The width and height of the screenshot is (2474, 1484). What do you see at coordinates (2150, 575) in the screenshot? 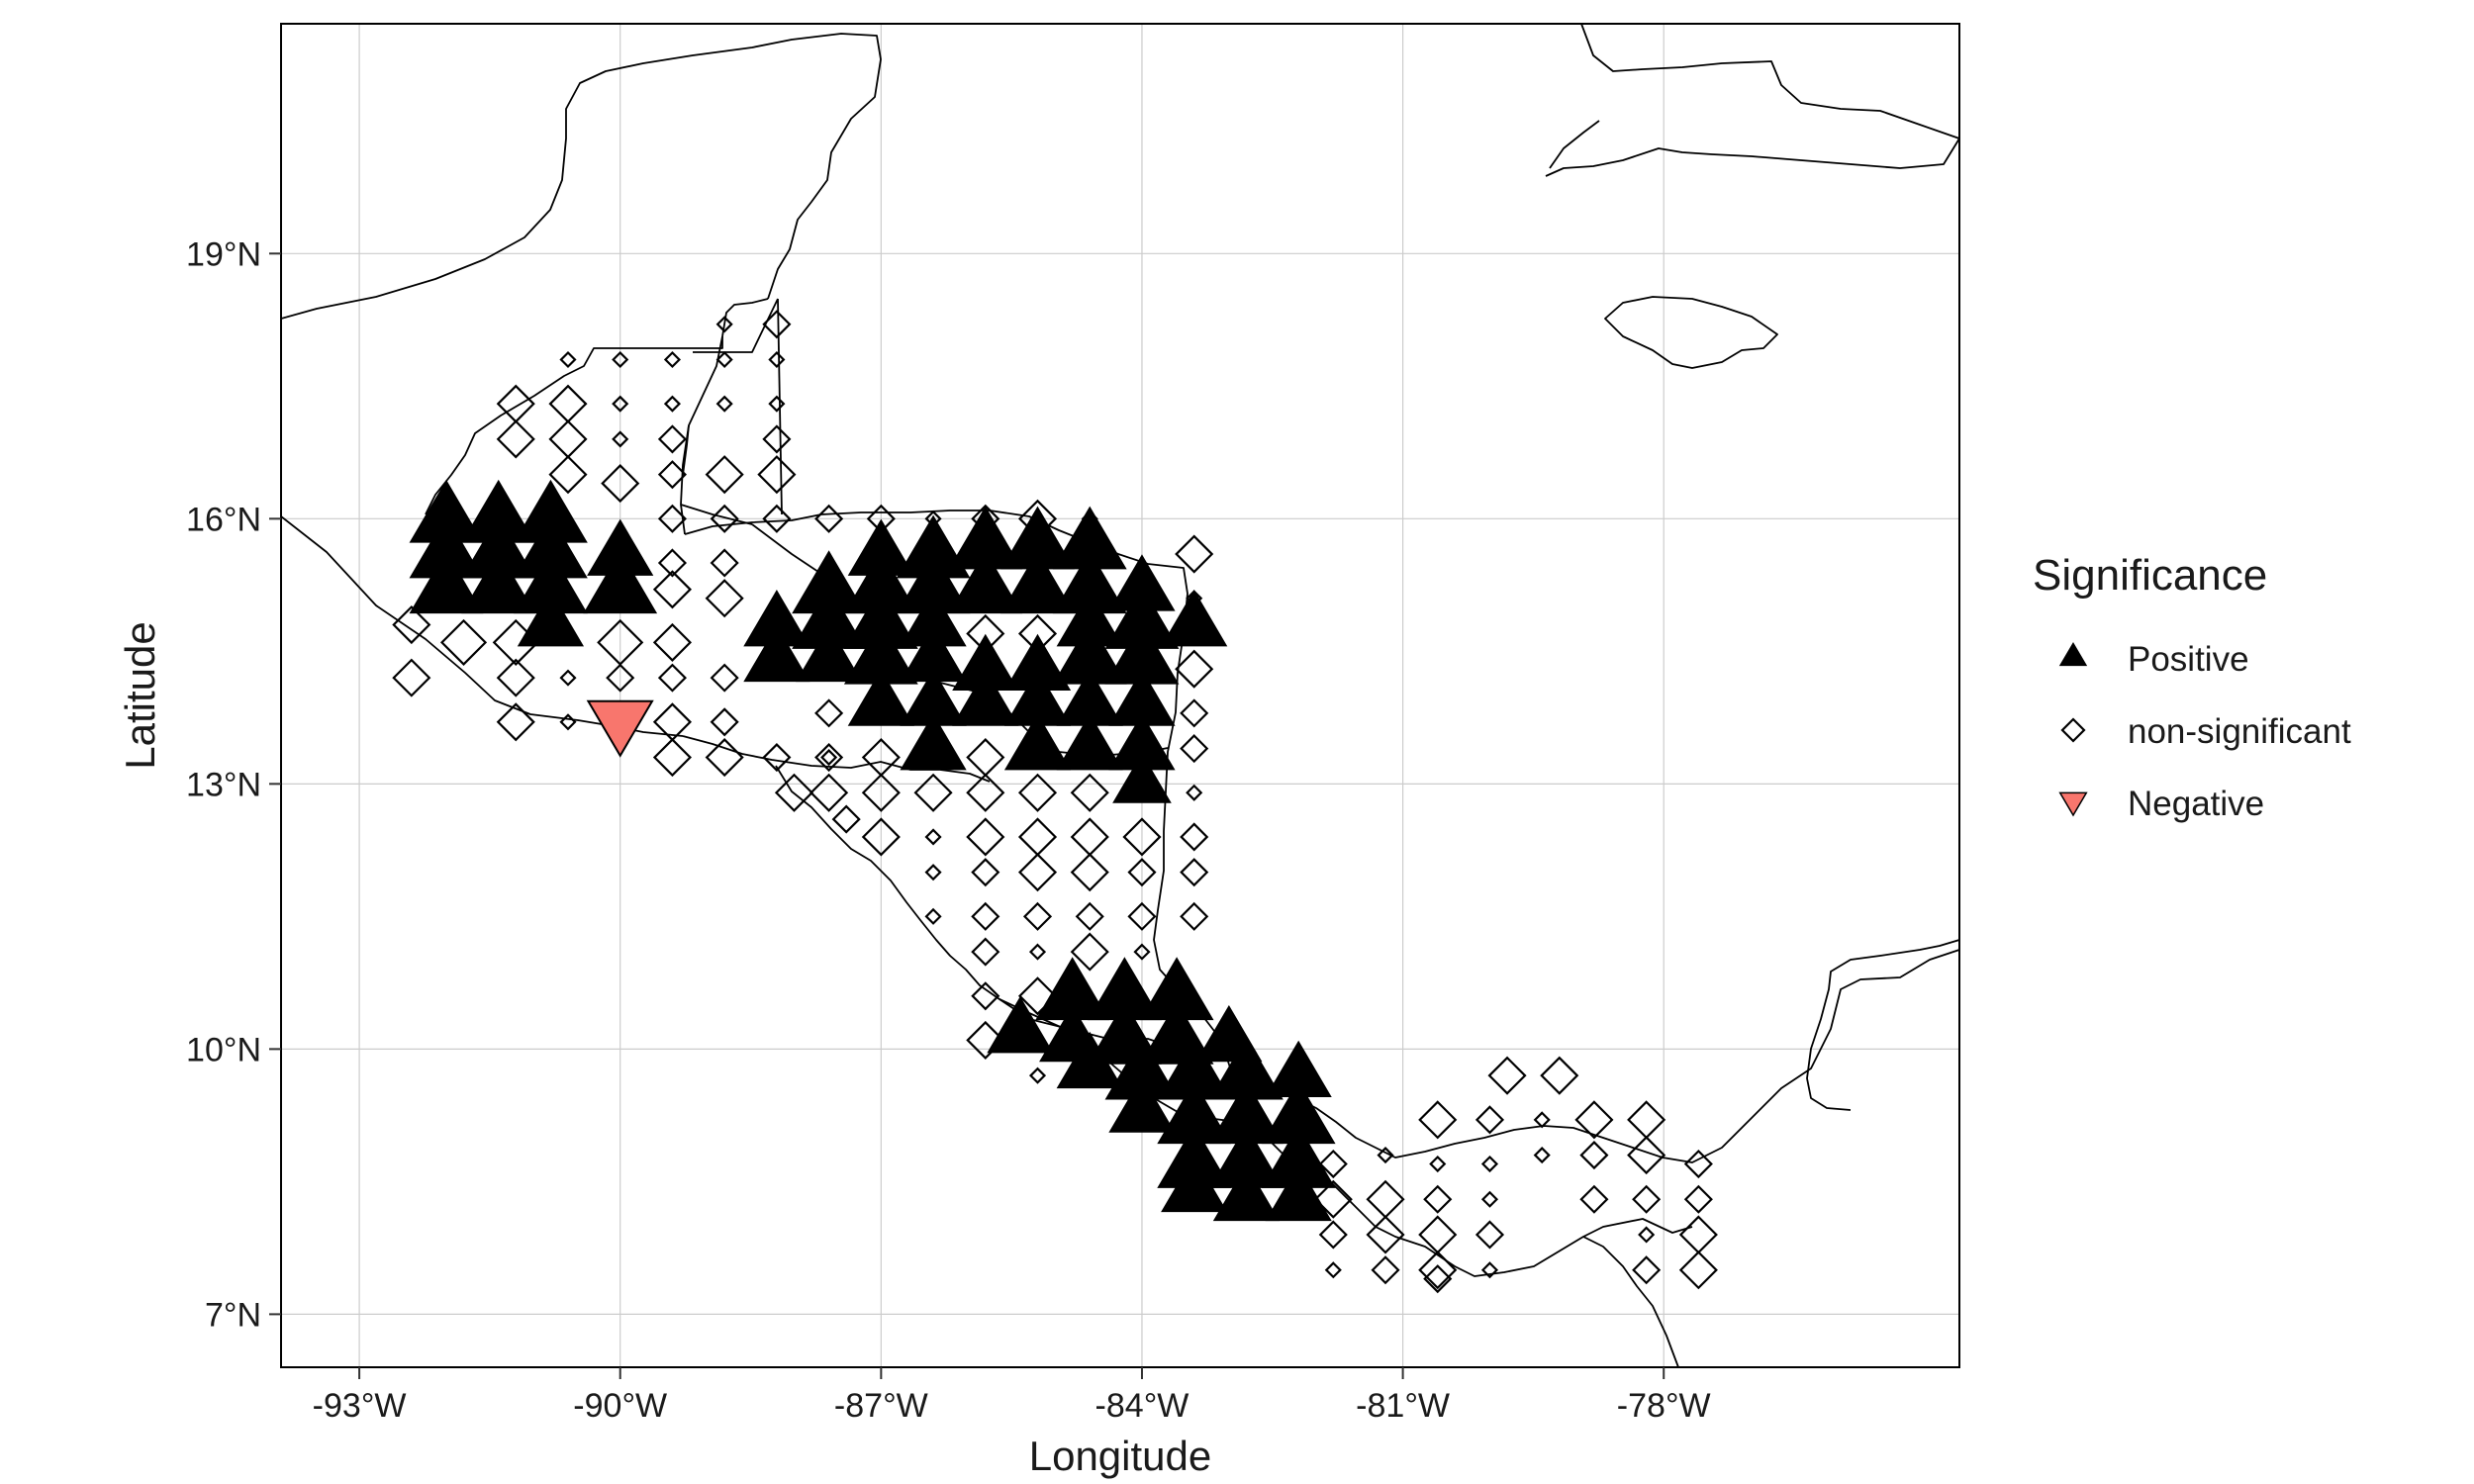
I see `legend-title: Significance` at bounding box center [2150, 575].